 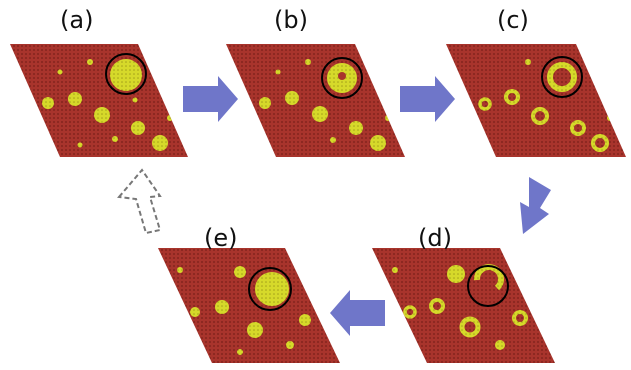 I want to click on return-arrow-e-to-a-icon, so click(x=139, y=201).